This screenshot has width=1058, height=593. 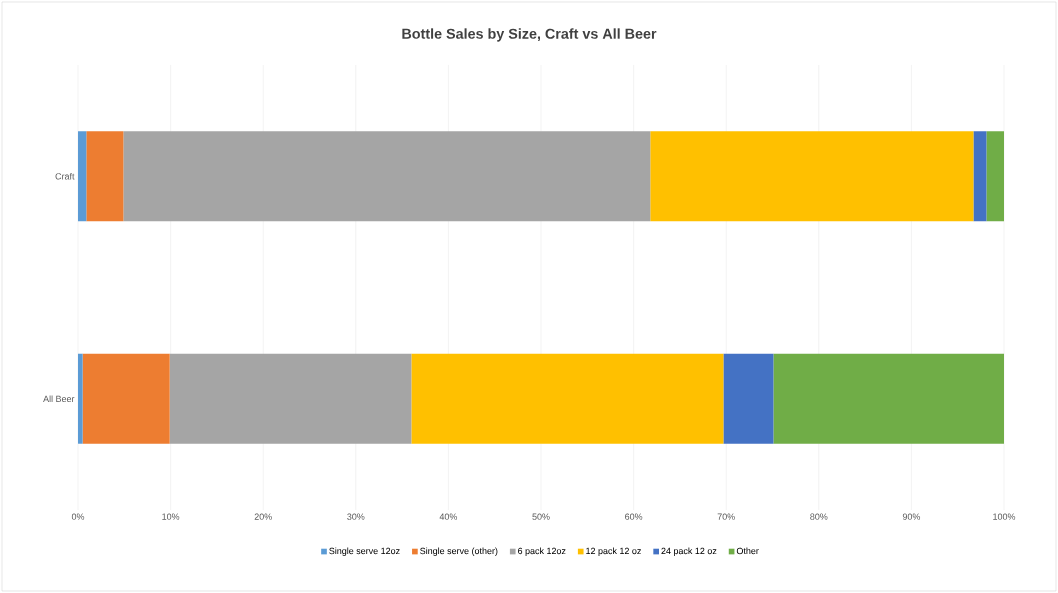 What do you see at coordinates (613, 551) in the screenshot?
I see `legend-label: 12 pack 12 oz` at bounding box center [613, 551].